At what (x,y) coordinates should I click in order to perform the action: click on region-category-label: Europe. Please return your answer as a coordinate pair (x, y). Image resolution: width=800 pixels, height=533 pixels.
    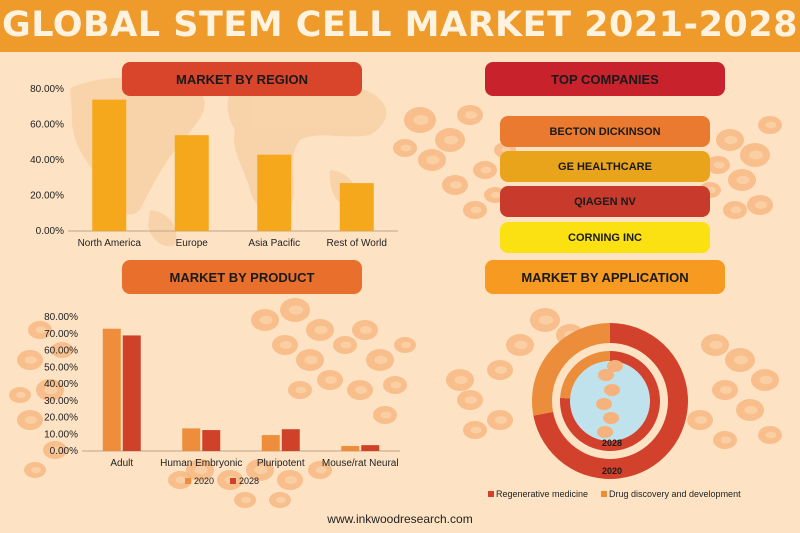
    Looking at the image, I should click on (192, 243).